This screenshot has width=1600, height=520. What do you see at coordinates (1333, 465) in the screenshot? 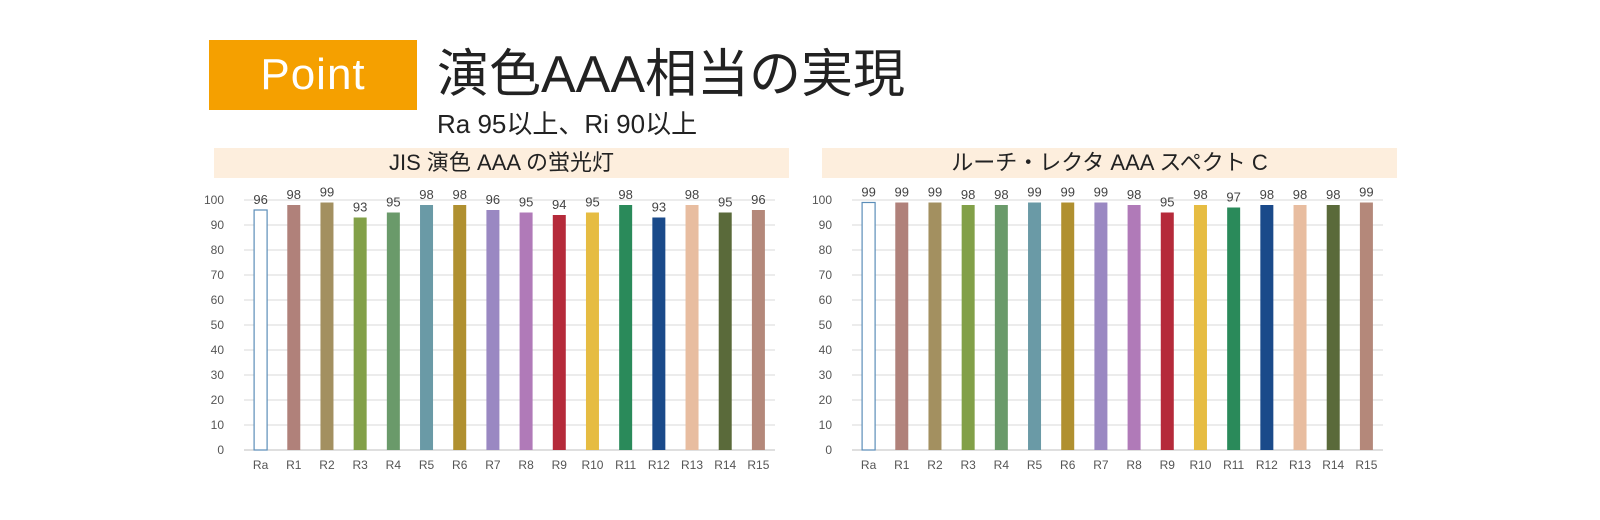
I see `x-tick-label: R14` at bounding box center [1333, 465].